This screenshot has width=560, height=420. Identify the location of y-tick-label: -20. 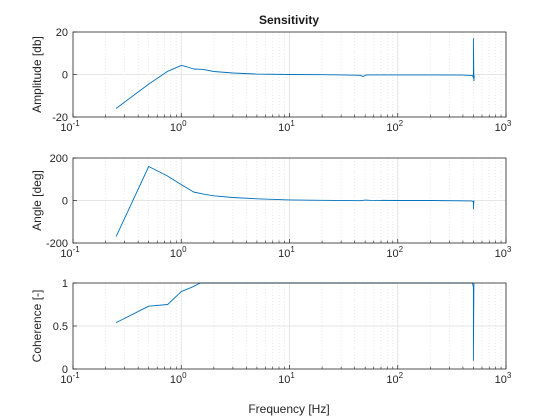
(60, 118).